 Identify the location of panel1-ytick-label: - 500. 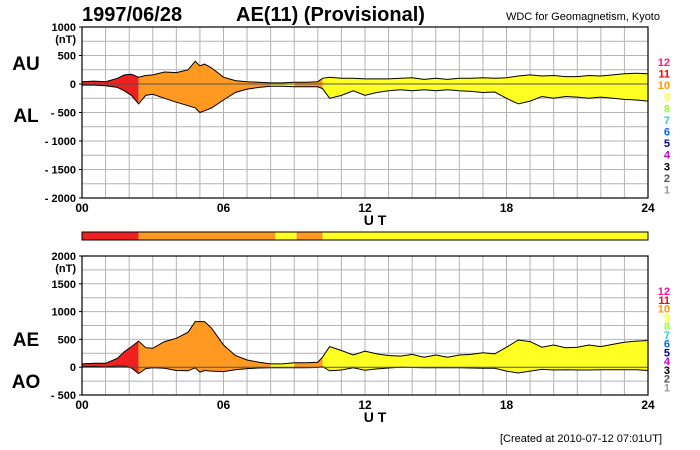
(63, 114).